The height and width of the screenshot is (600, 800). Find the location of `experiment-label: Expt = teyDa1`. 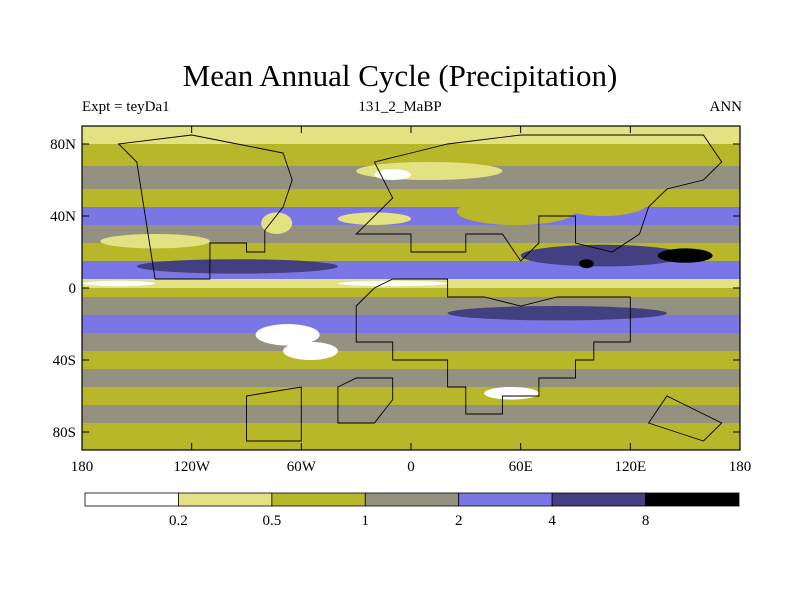

experiment-label: Expt = teyDa1 is located at coordinates (126, 107).